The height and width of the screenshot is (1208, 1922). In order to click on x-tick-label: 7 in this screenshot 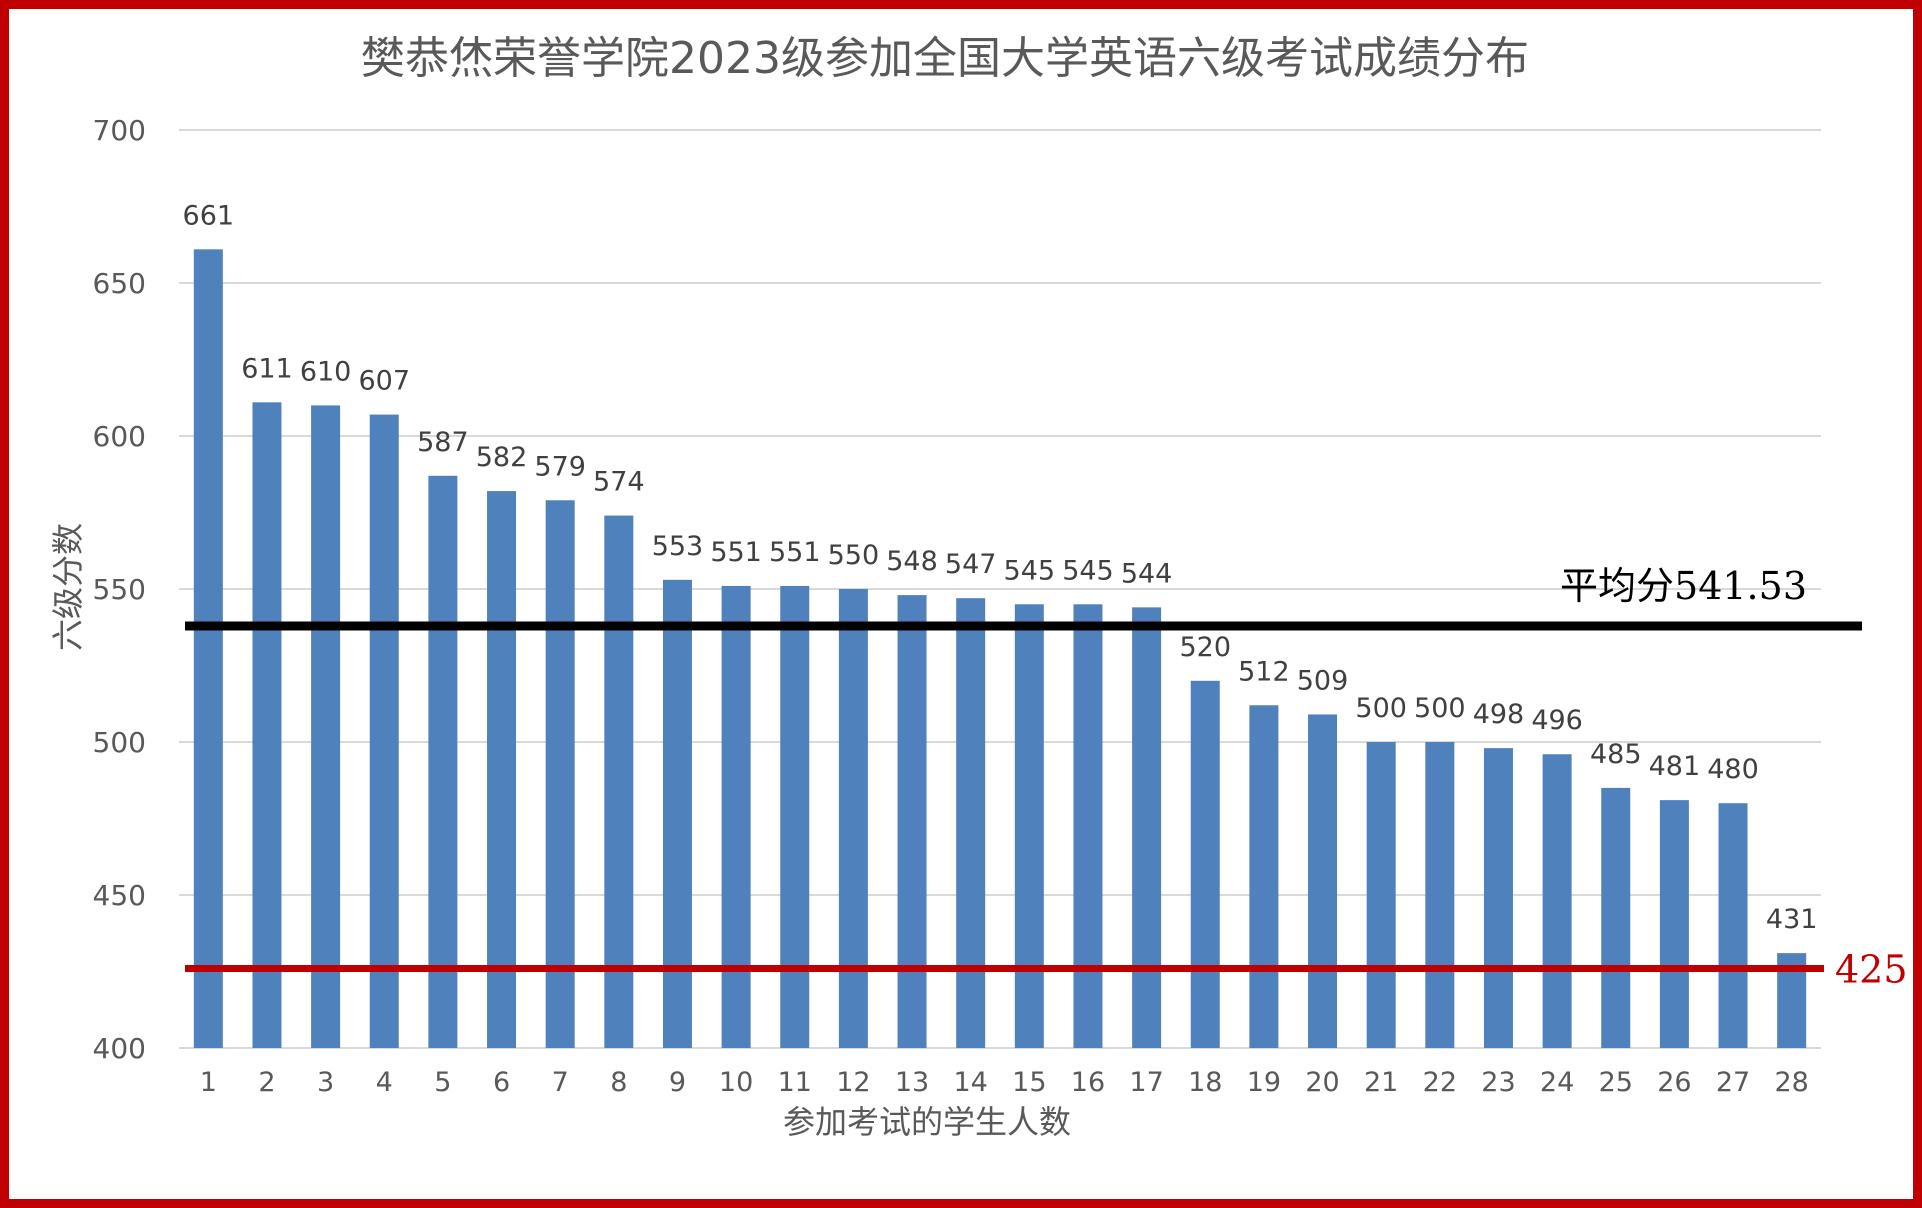, I will do `click(560, 1082)`.